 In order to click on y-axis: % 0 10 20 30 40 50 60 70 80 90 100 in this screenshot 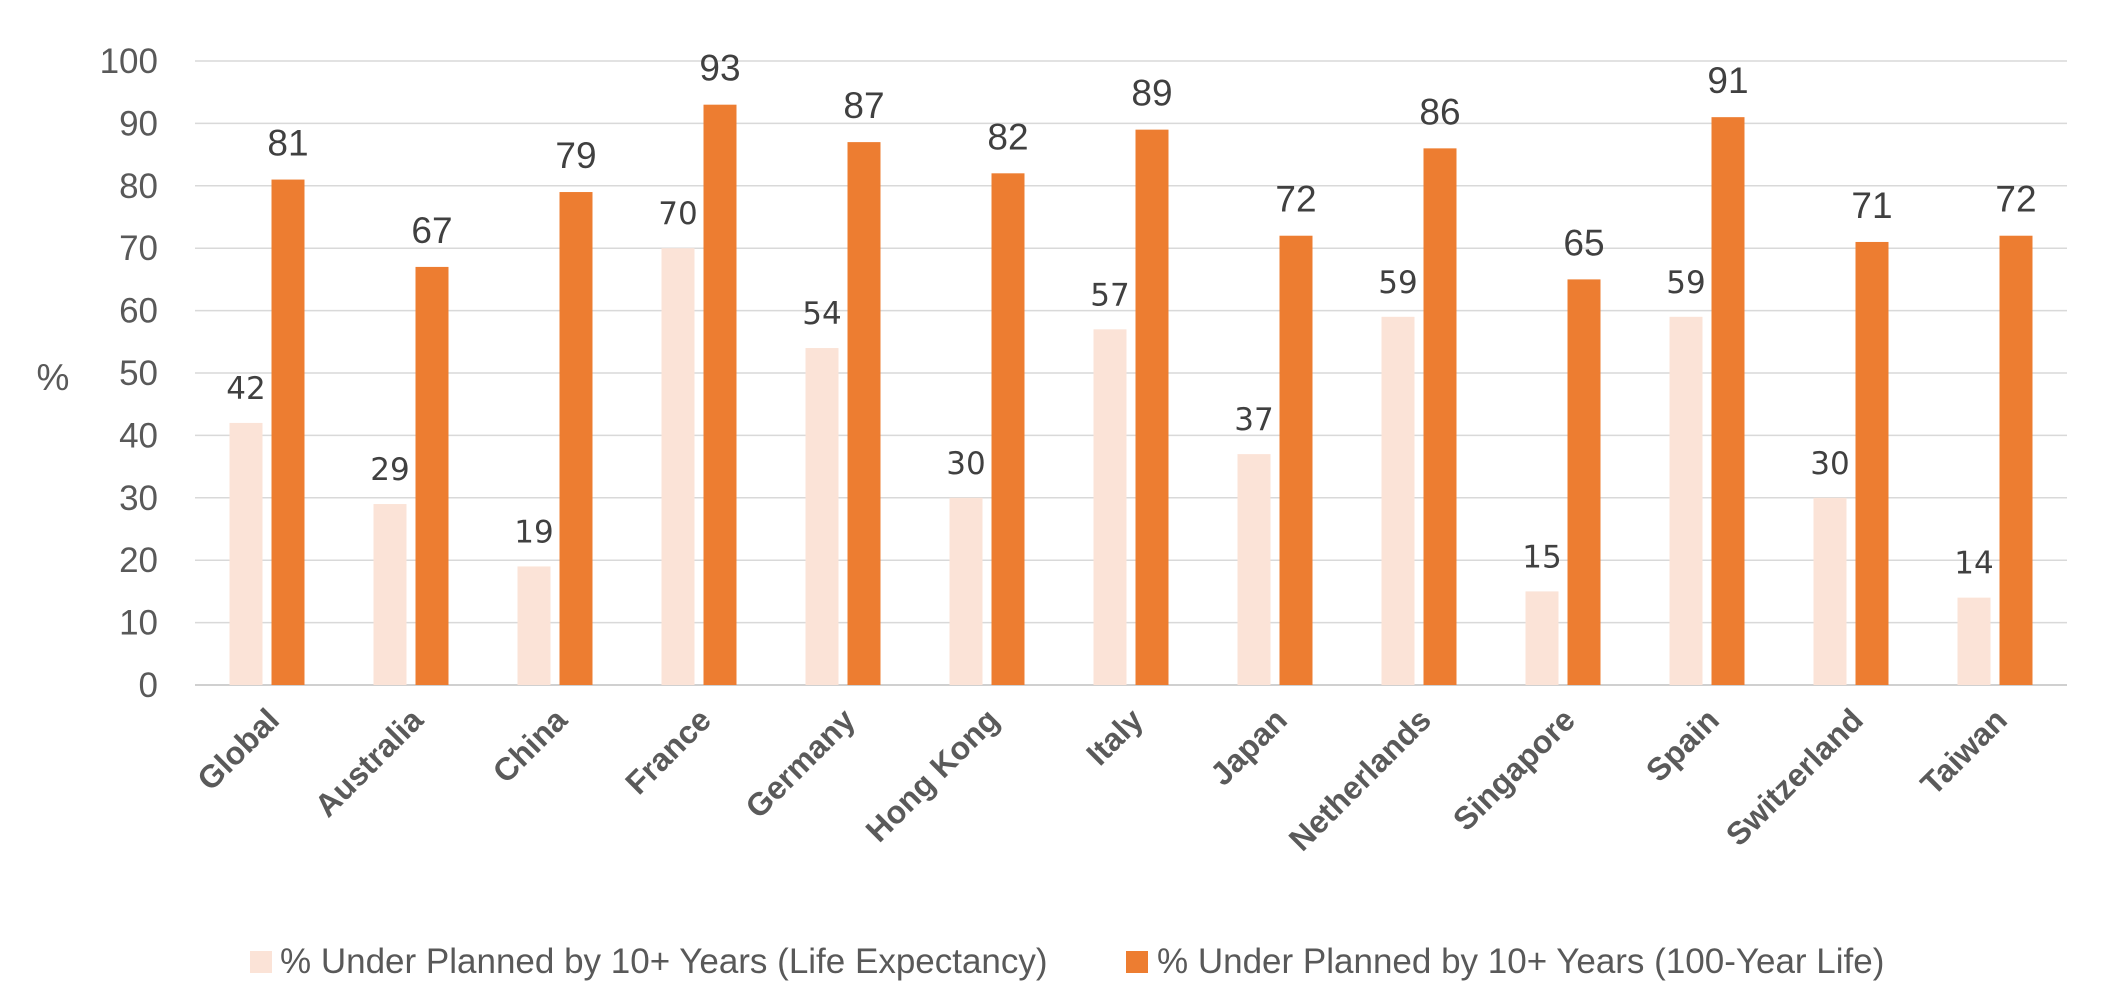, I will do `click(97, 373)`.